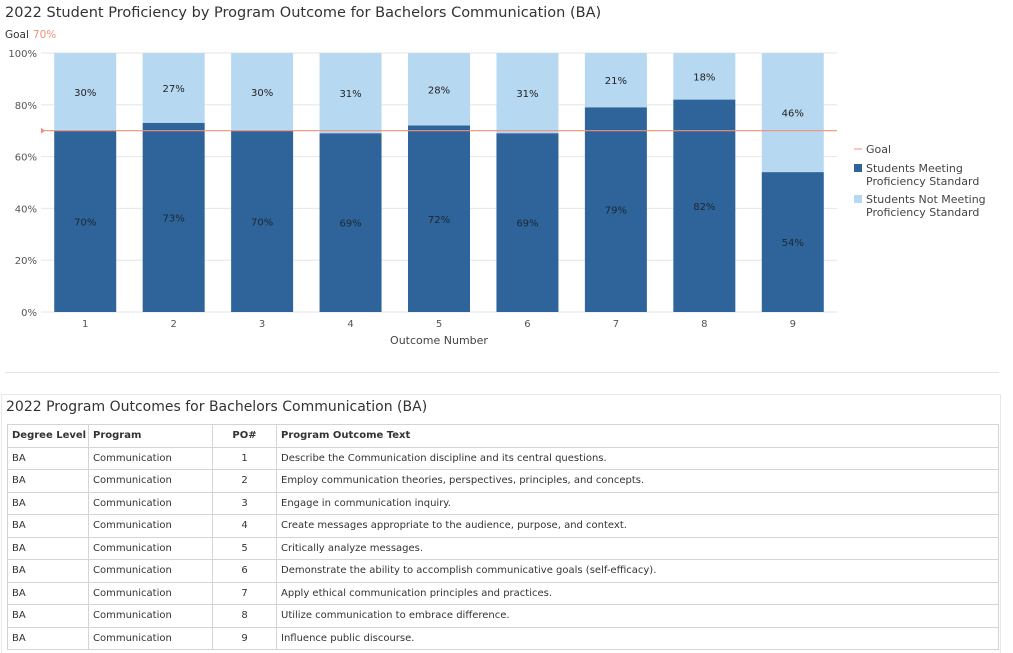 The image size is (1013, 653). I want to click on x-tick-label: 8, so click(704, 324).